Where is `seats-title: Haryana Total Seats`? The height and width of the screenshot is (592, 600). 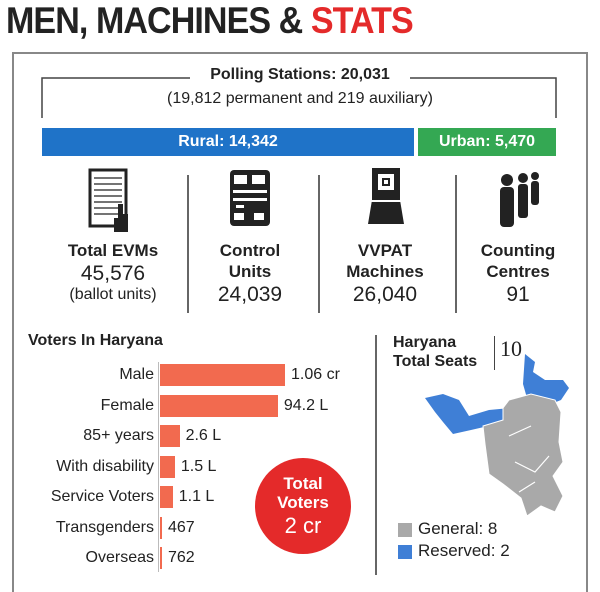
seats-title: Haryana Total Seats is located at coordinates (435, 352).